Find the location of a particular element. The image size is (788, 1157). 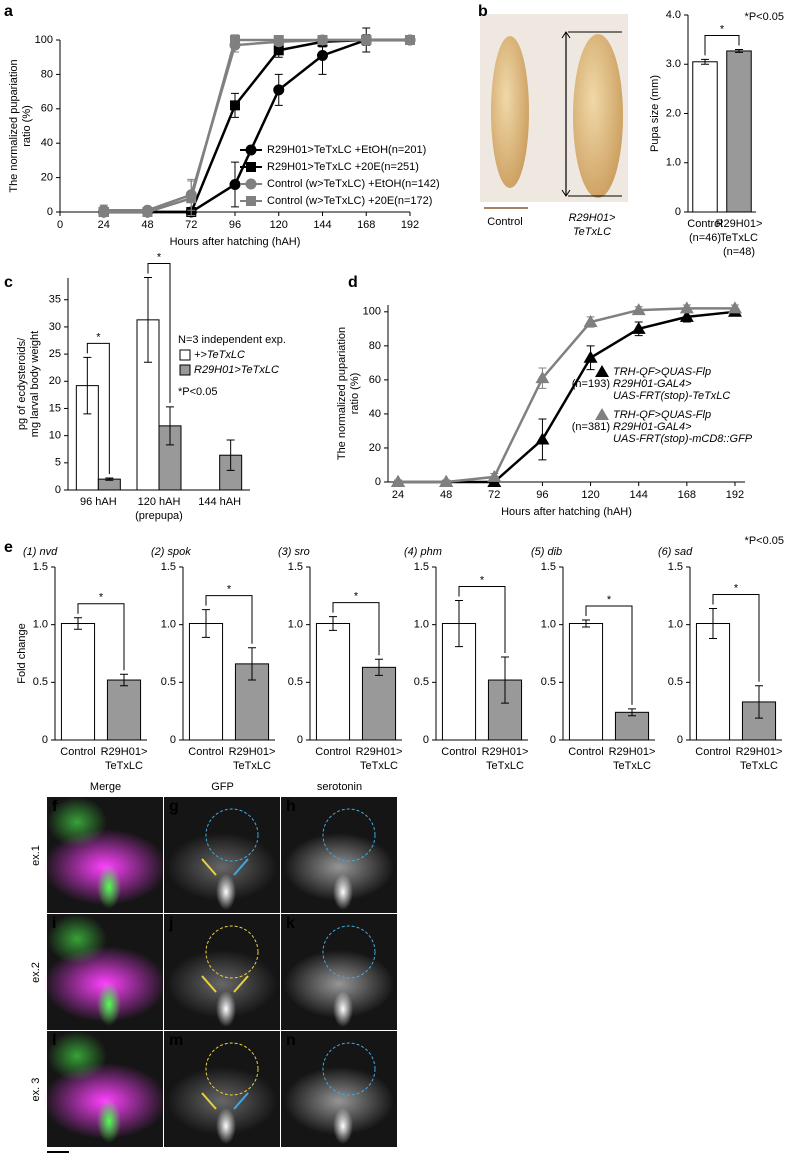

y-tick-label: 10 is located at coordinates (55, 436).